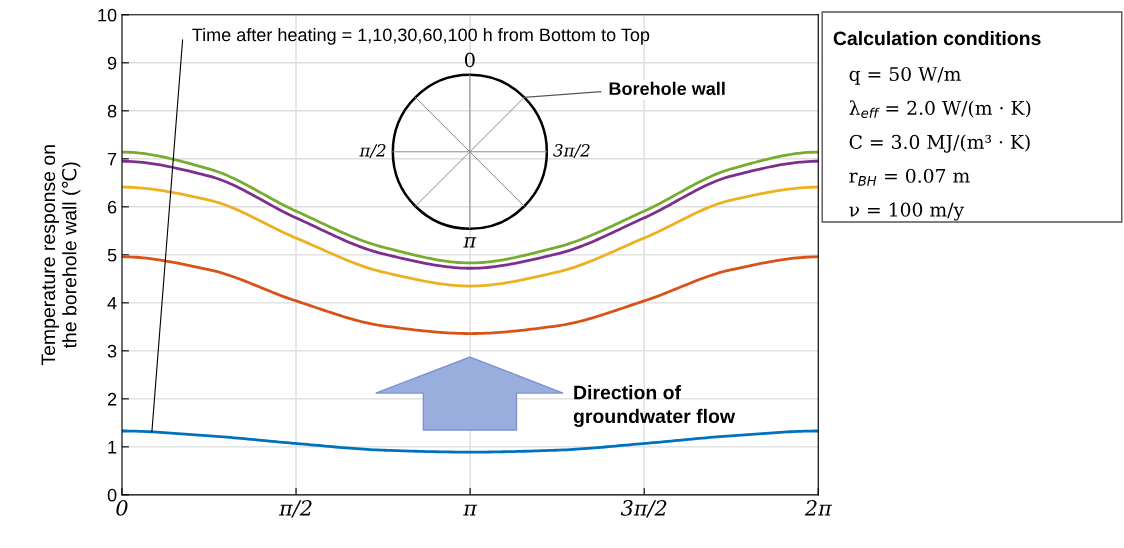 The width and height of the screenshot is (1124, 548). What do you see at coordinates (61, 255) in the screenshot?
I see `y-axis-title: Temperature response on the borehole wall (℃)` at bounding box center [61, 255].